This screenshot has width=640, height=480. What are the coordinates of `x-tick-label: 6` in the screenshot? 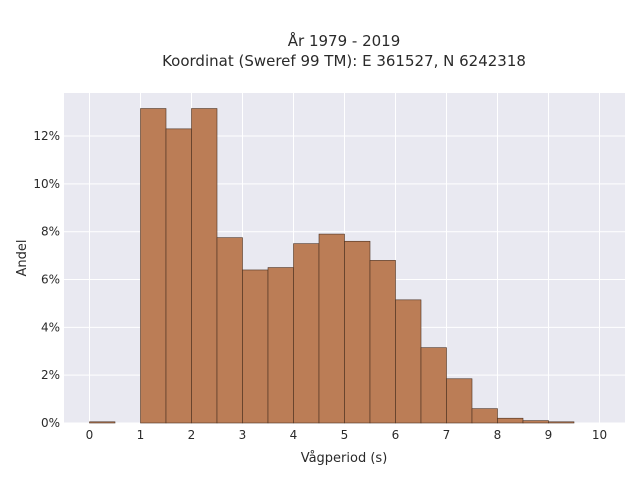 It's located at (396, 435).